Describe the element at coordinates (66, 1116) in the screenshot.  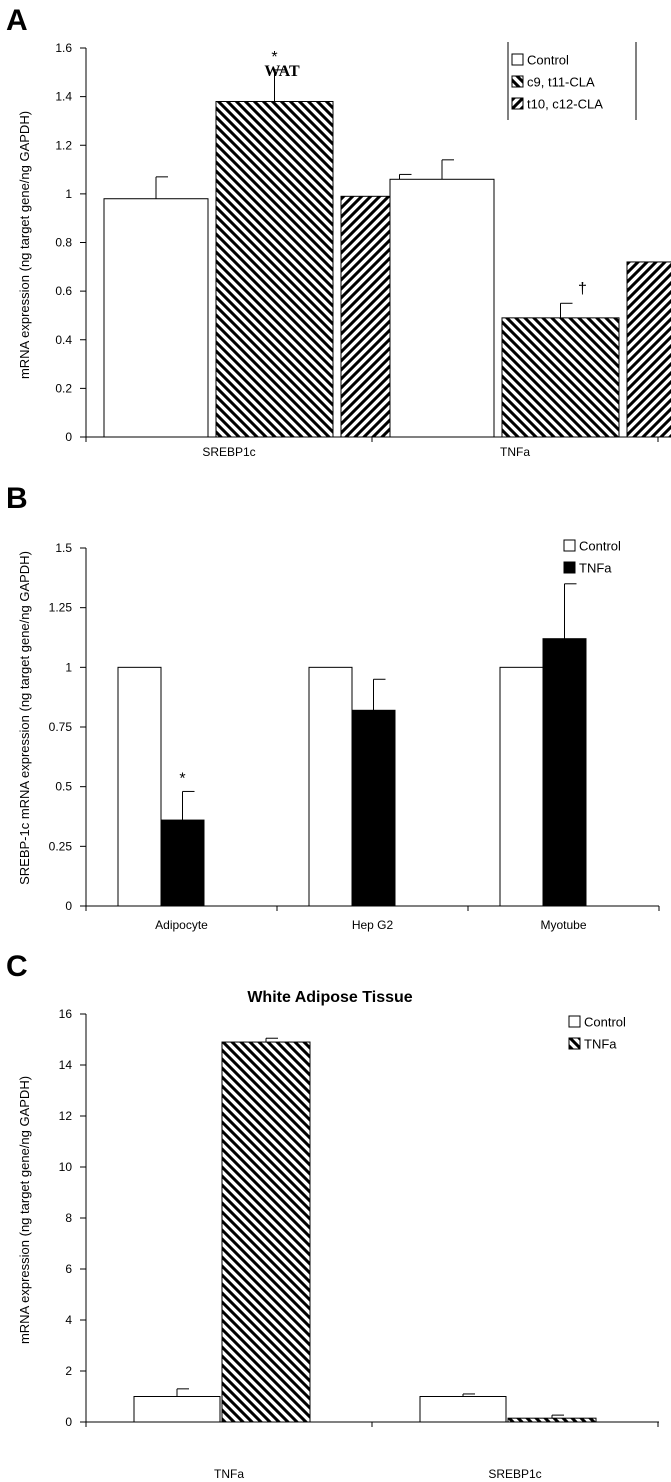
I see `y-tick-label: 12` at that location.